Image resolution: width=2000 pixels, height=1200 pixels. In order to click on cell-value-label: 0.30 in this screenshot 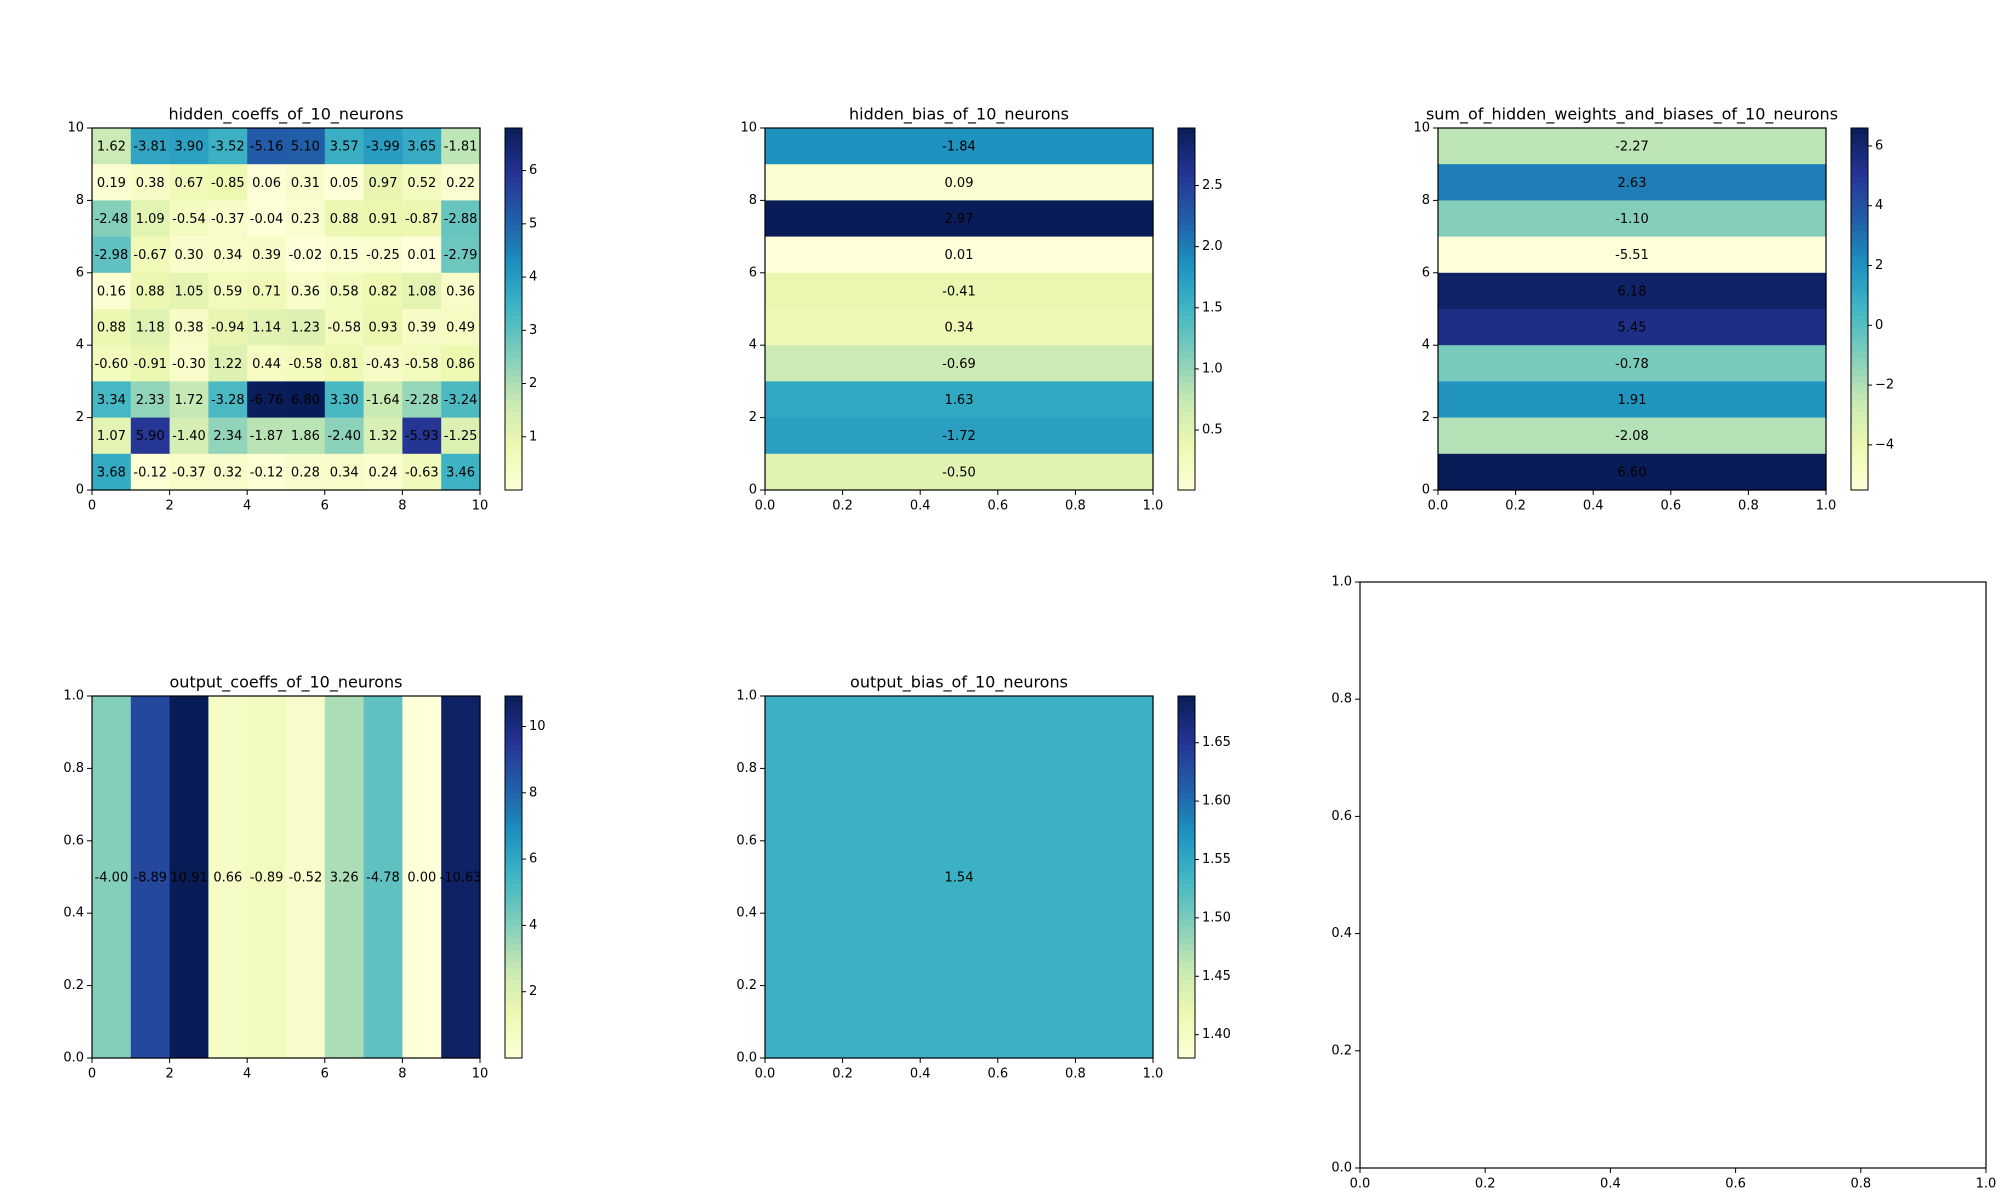, I will do `click(189, 255)`.